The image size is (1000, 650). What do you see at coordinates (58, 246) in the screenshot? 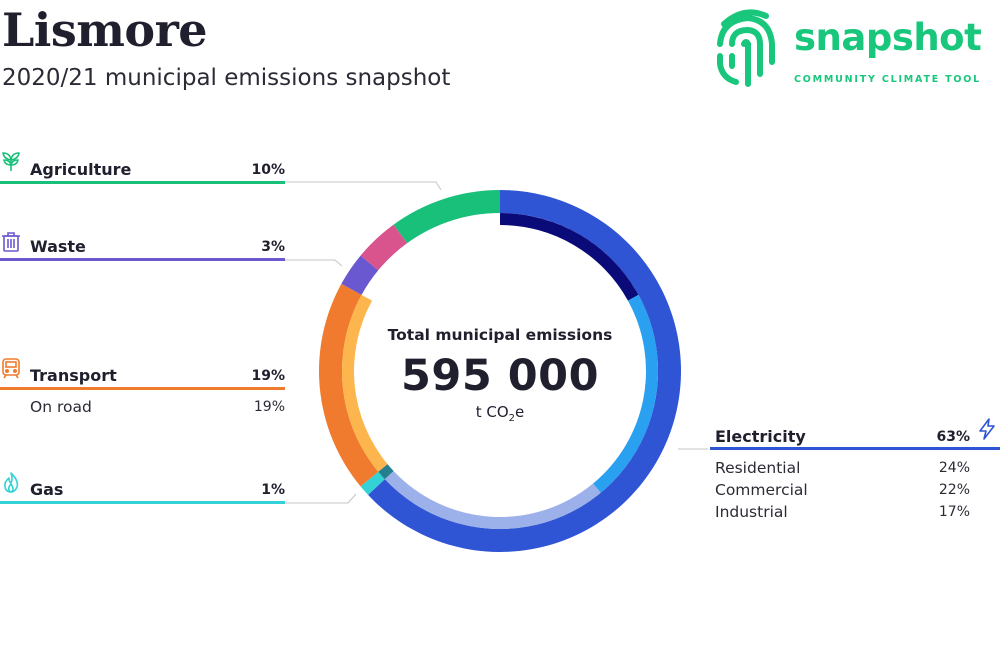
I see `waste-label: Waste` at bounding box center [58, 246].